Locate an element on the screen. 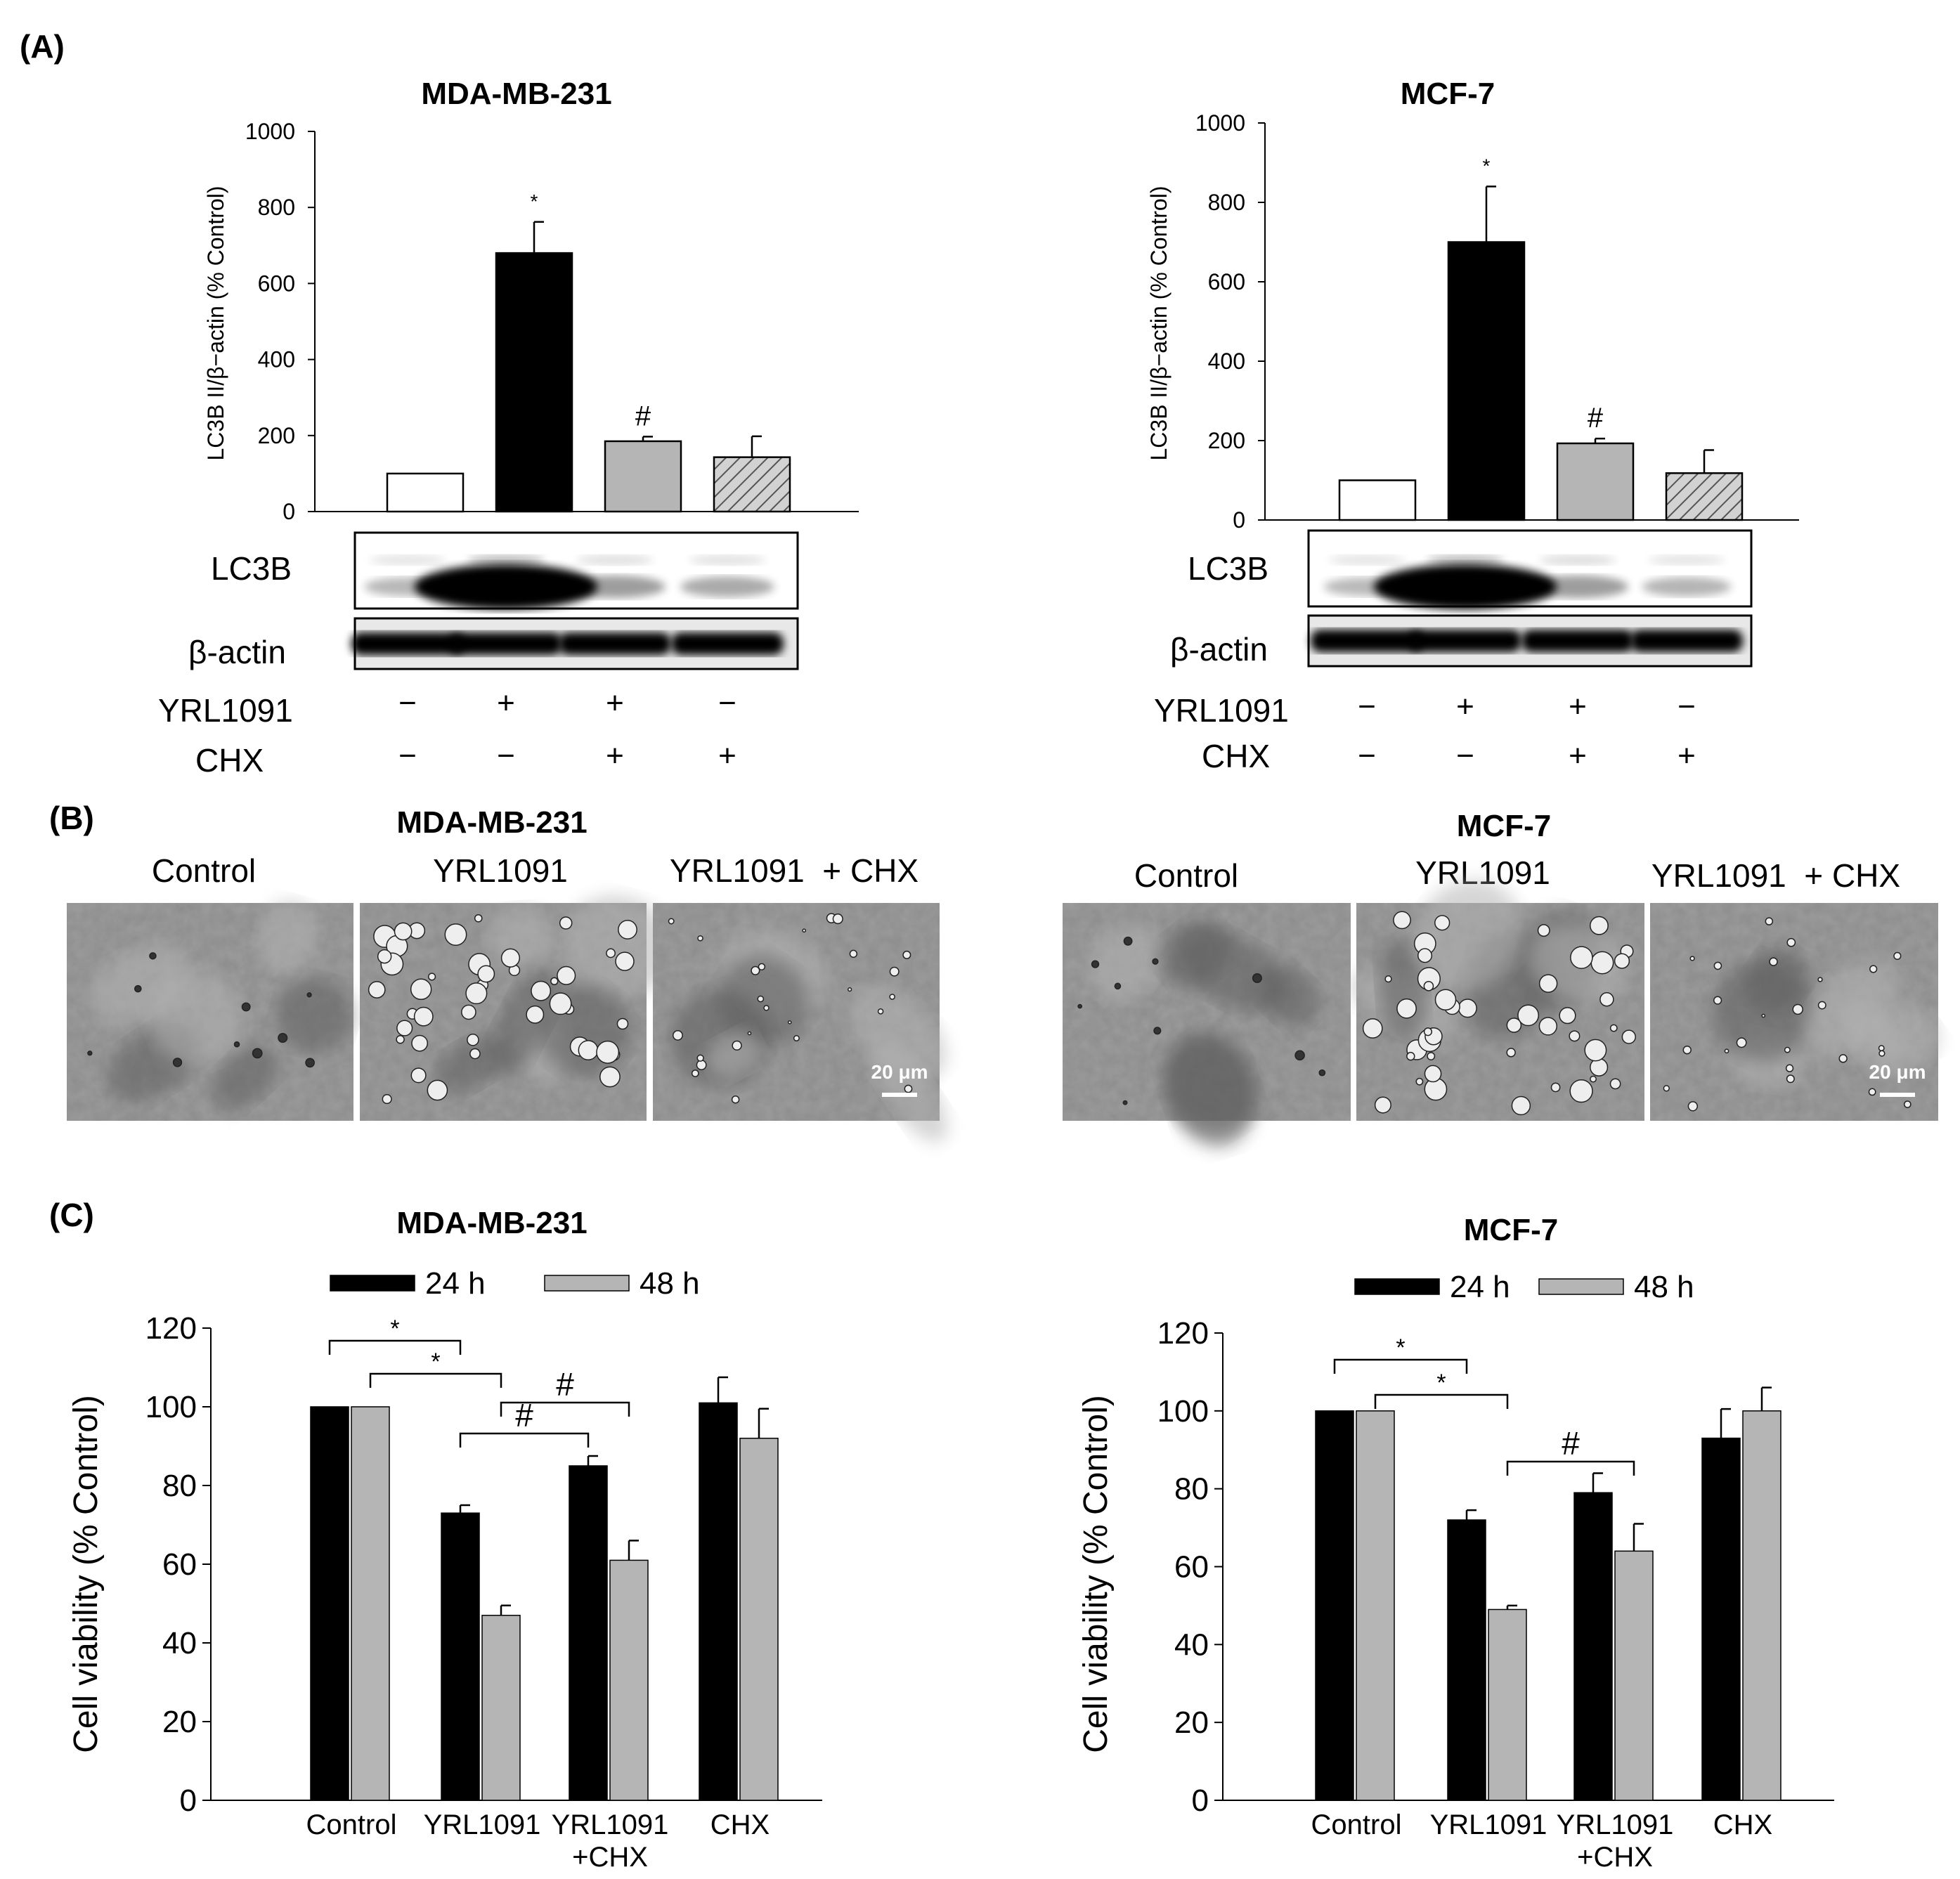 The image size is (1960, 1879). western-blot-mcf-7: LC3B β-actin YRL1091 CHX − + + − − − + + is located at coordinates (1453, 651).